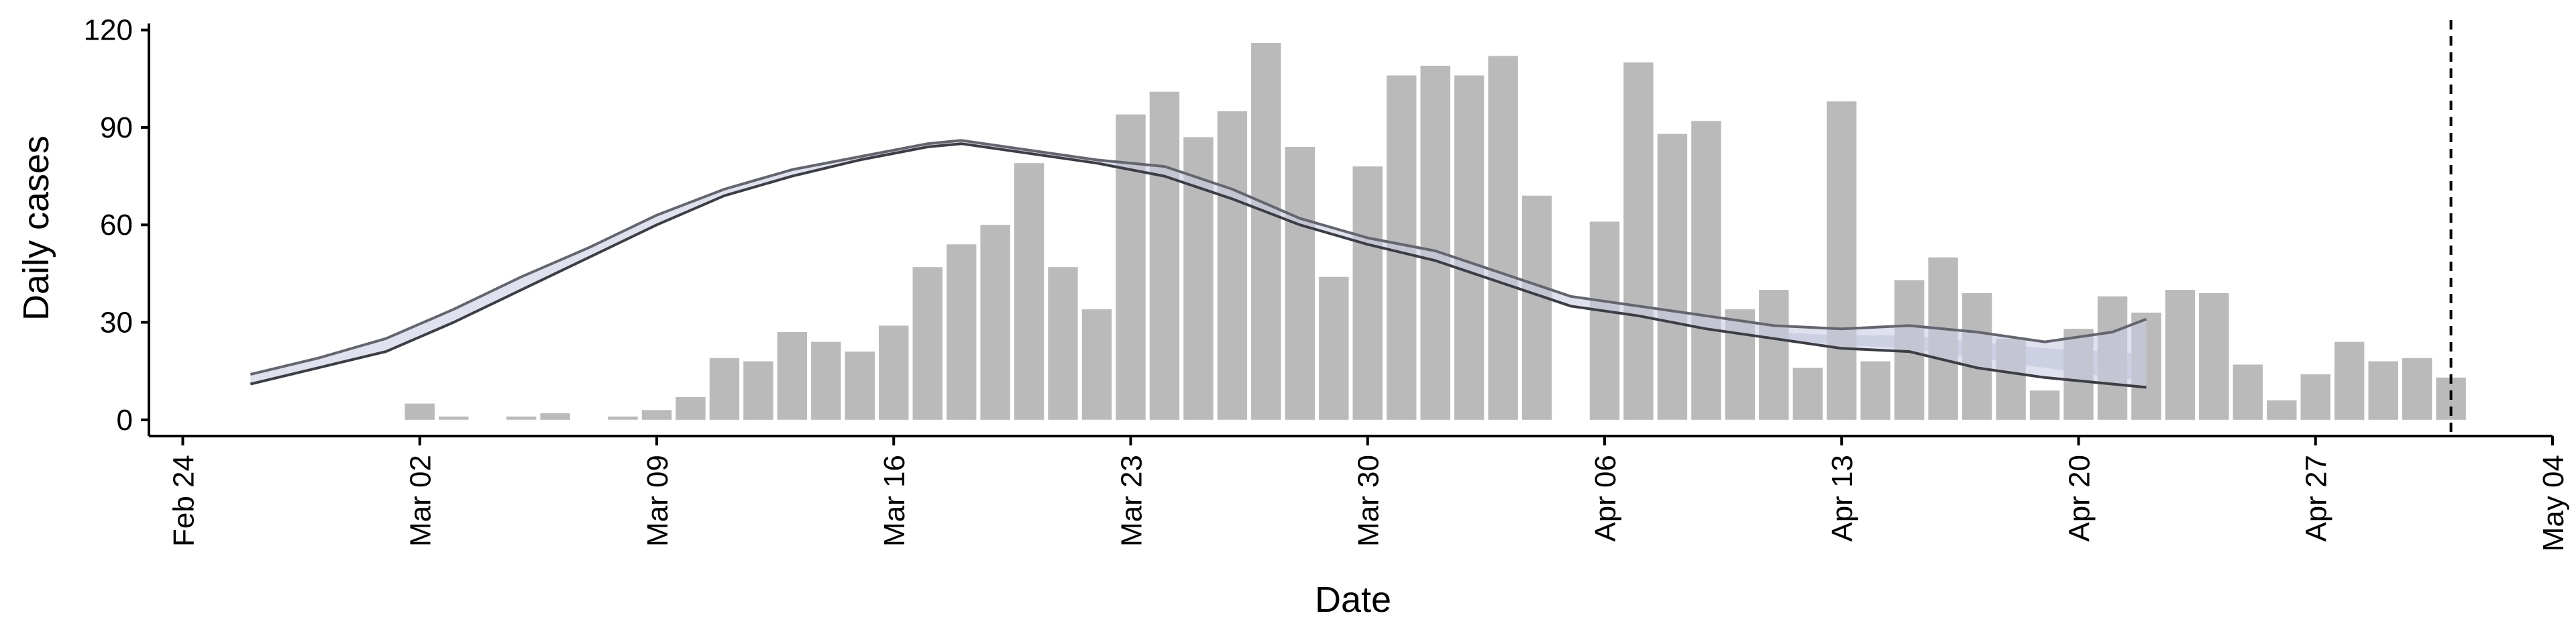 The image size is (2576, 644). I want to click on y-tick-label: 90, so click(116, 127).